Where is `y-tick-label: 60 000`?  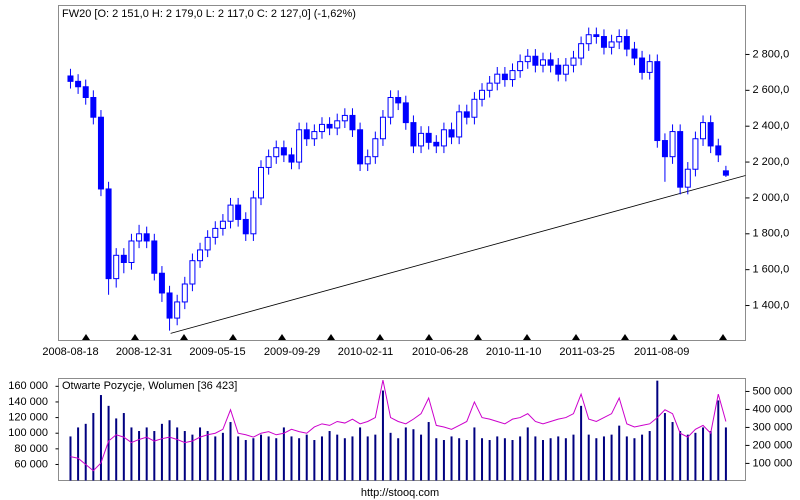 y-tick-label: 60 000 is located at coordinates (31, 464).